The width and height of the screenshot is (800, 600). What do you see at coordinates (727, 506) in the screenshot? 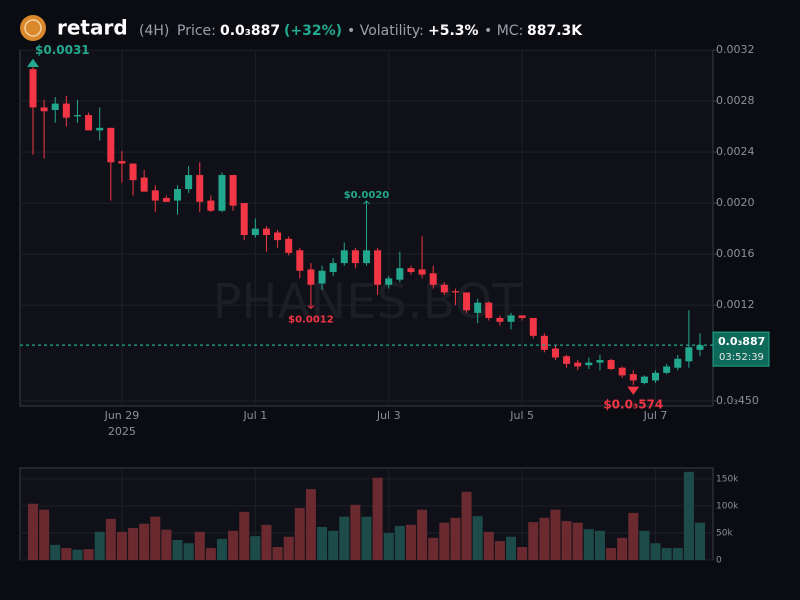
I see `volume-tick-label: 100k` at bounding box center [727, 506].